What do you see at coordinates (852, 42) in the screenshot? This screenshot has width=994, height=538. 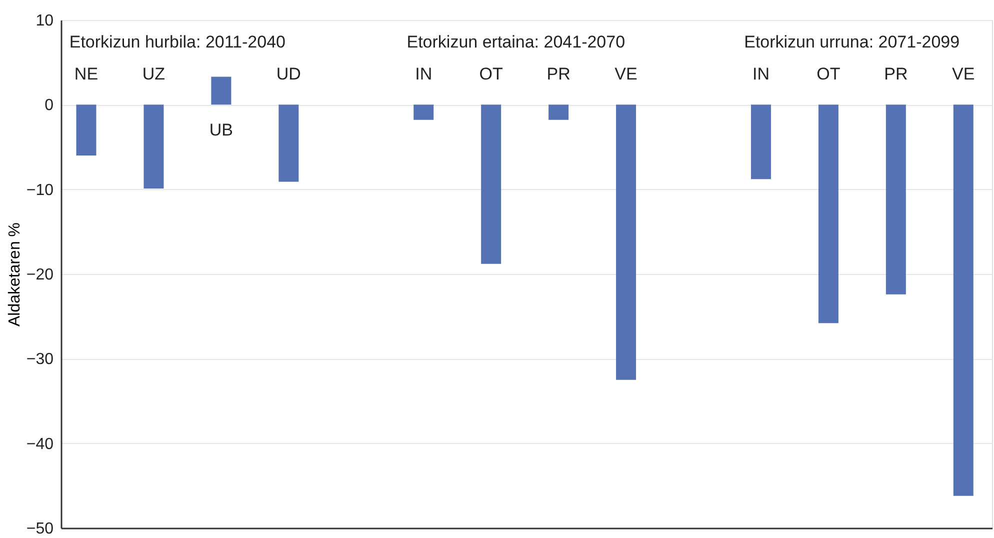 I see `annotation: Etorkizun urruna: 2071-2099` at bounding box center [852, 42].